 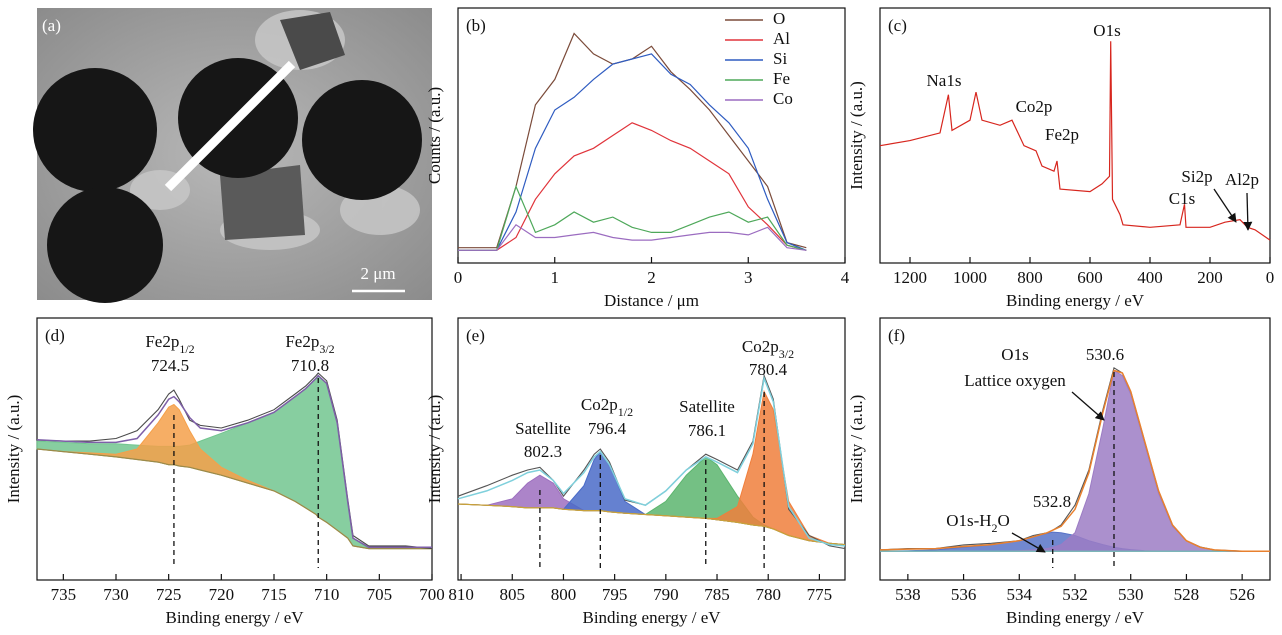 What do you see at coordinates (555, 277) in the screenshot?
I see `x-tick-label: 1` at bounding box center [555, 277].